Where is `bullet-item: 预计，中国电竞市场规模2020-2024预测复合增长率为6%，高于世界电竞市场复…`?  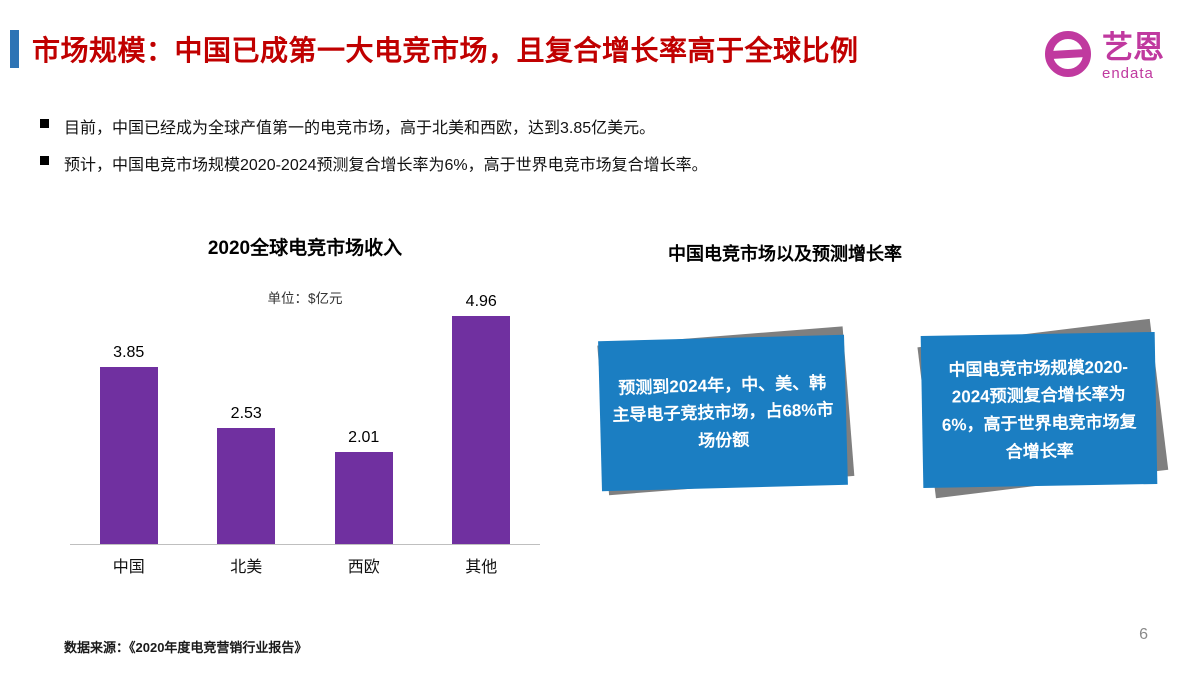
bullet-item: 预计，中国电竞市场规模2020-2024预测复合增长率为6%，高于世界电竞市场复… is located at coordinates (374, 163).